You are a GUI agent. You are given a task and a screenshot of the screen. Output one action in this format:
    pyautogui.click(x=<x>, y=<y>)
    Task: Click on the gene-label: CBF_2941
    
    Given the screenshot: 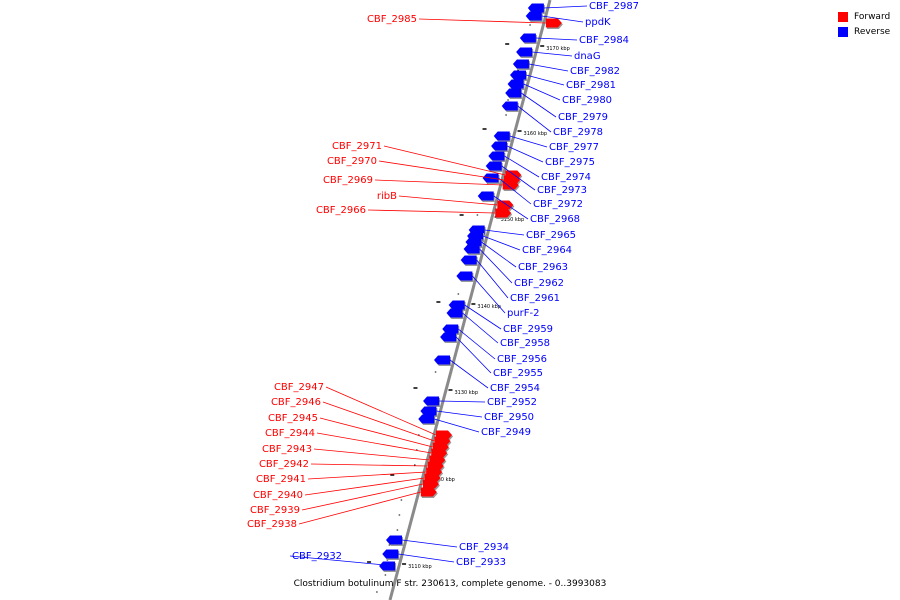 What is the action you would take?
    pyautogui.click(x=281, y=479)
    